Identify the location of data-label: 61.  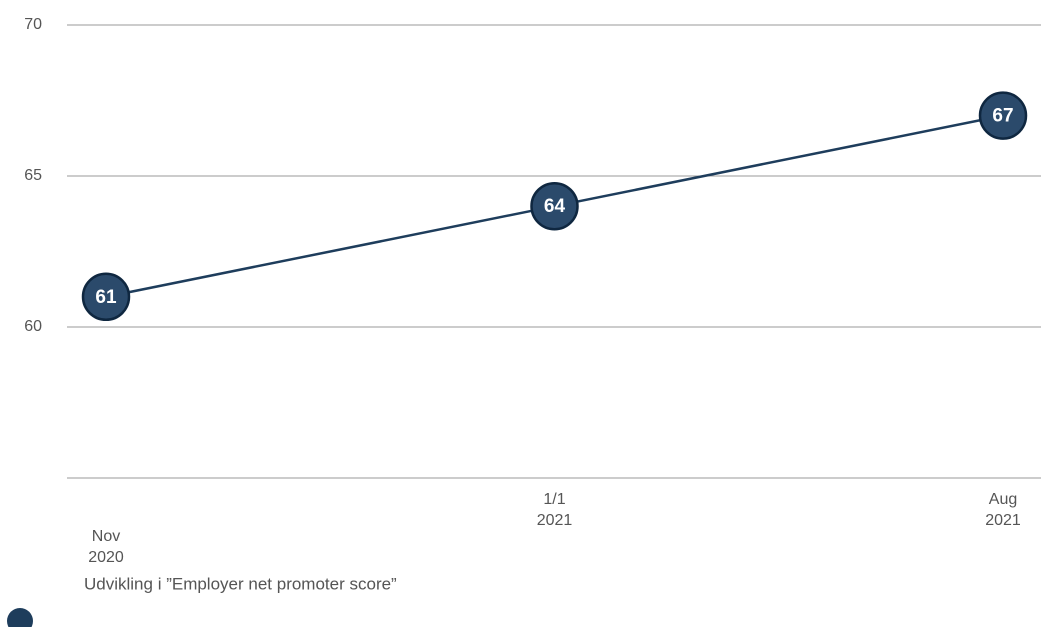
(106, 297).